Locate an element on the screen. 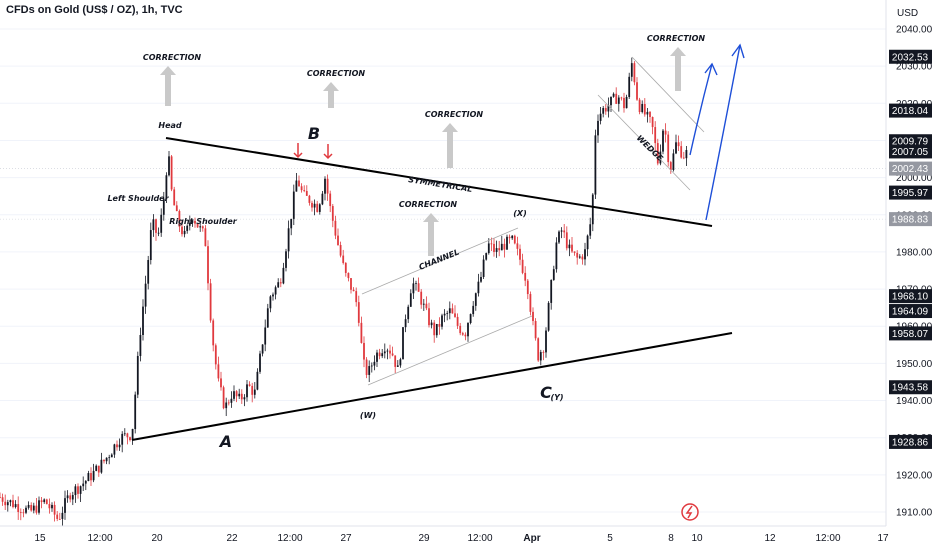 Image resolution: width=932 pixels, height=550 pixels. price-tag-label: 1958.07 is located at coordinates (910, 334).